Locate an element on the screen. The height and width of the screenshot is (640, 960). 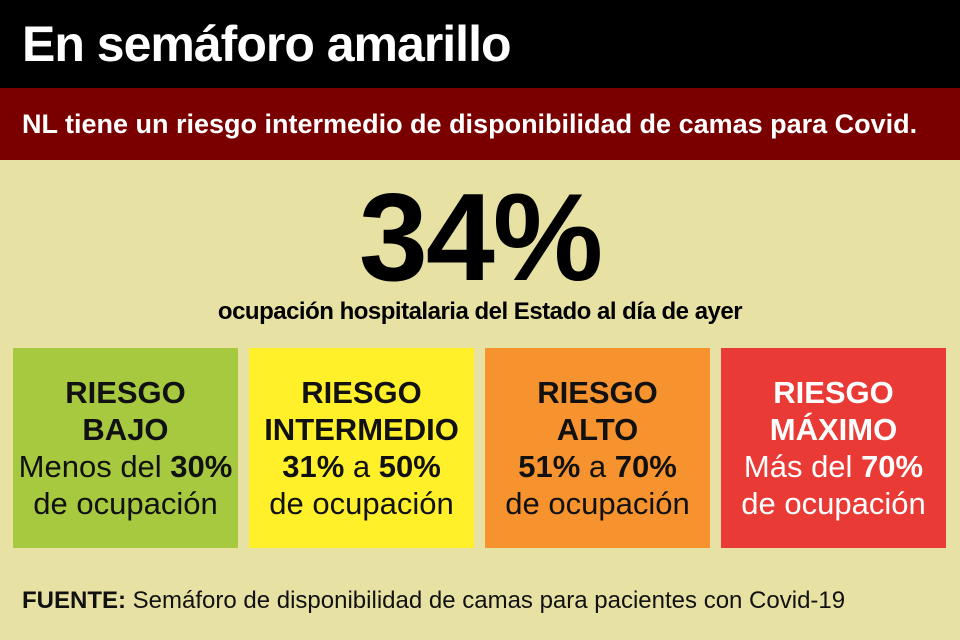
risk-box-intermediate: RIESGO INTERMEDIO 31% a 50% de ocupación is located at coordinates (361, 448).